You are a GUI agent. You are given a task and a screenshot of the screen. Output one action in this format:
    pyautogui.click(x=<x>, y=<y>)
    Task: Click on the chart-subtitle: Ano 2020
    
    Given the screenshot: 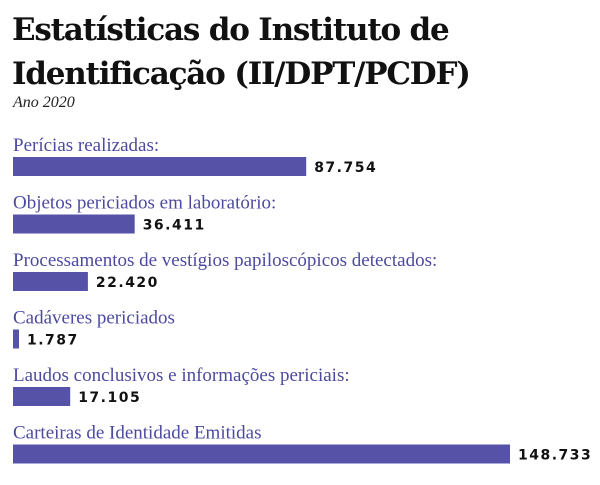 What is the action you would take?
    pyautogui.click(x=44, y=102)
    